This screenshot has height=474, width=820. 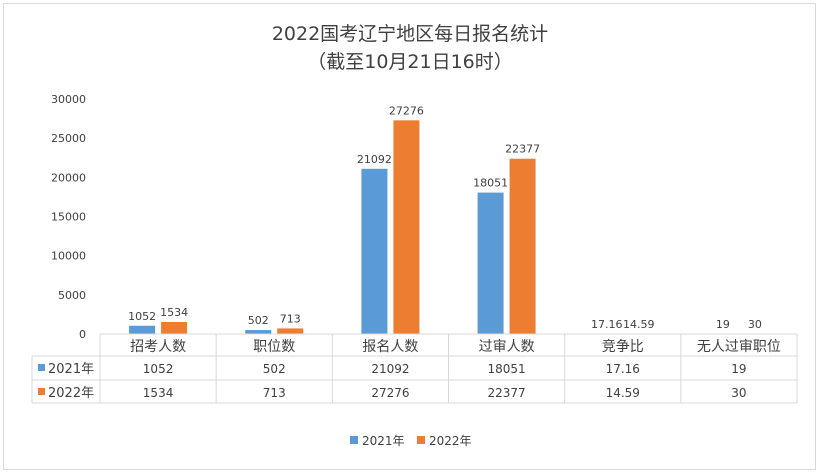 What do you see at coordinates (174, 312) in the screenshot?
I see `data-label: 1534` at bounding box center [174, 312].